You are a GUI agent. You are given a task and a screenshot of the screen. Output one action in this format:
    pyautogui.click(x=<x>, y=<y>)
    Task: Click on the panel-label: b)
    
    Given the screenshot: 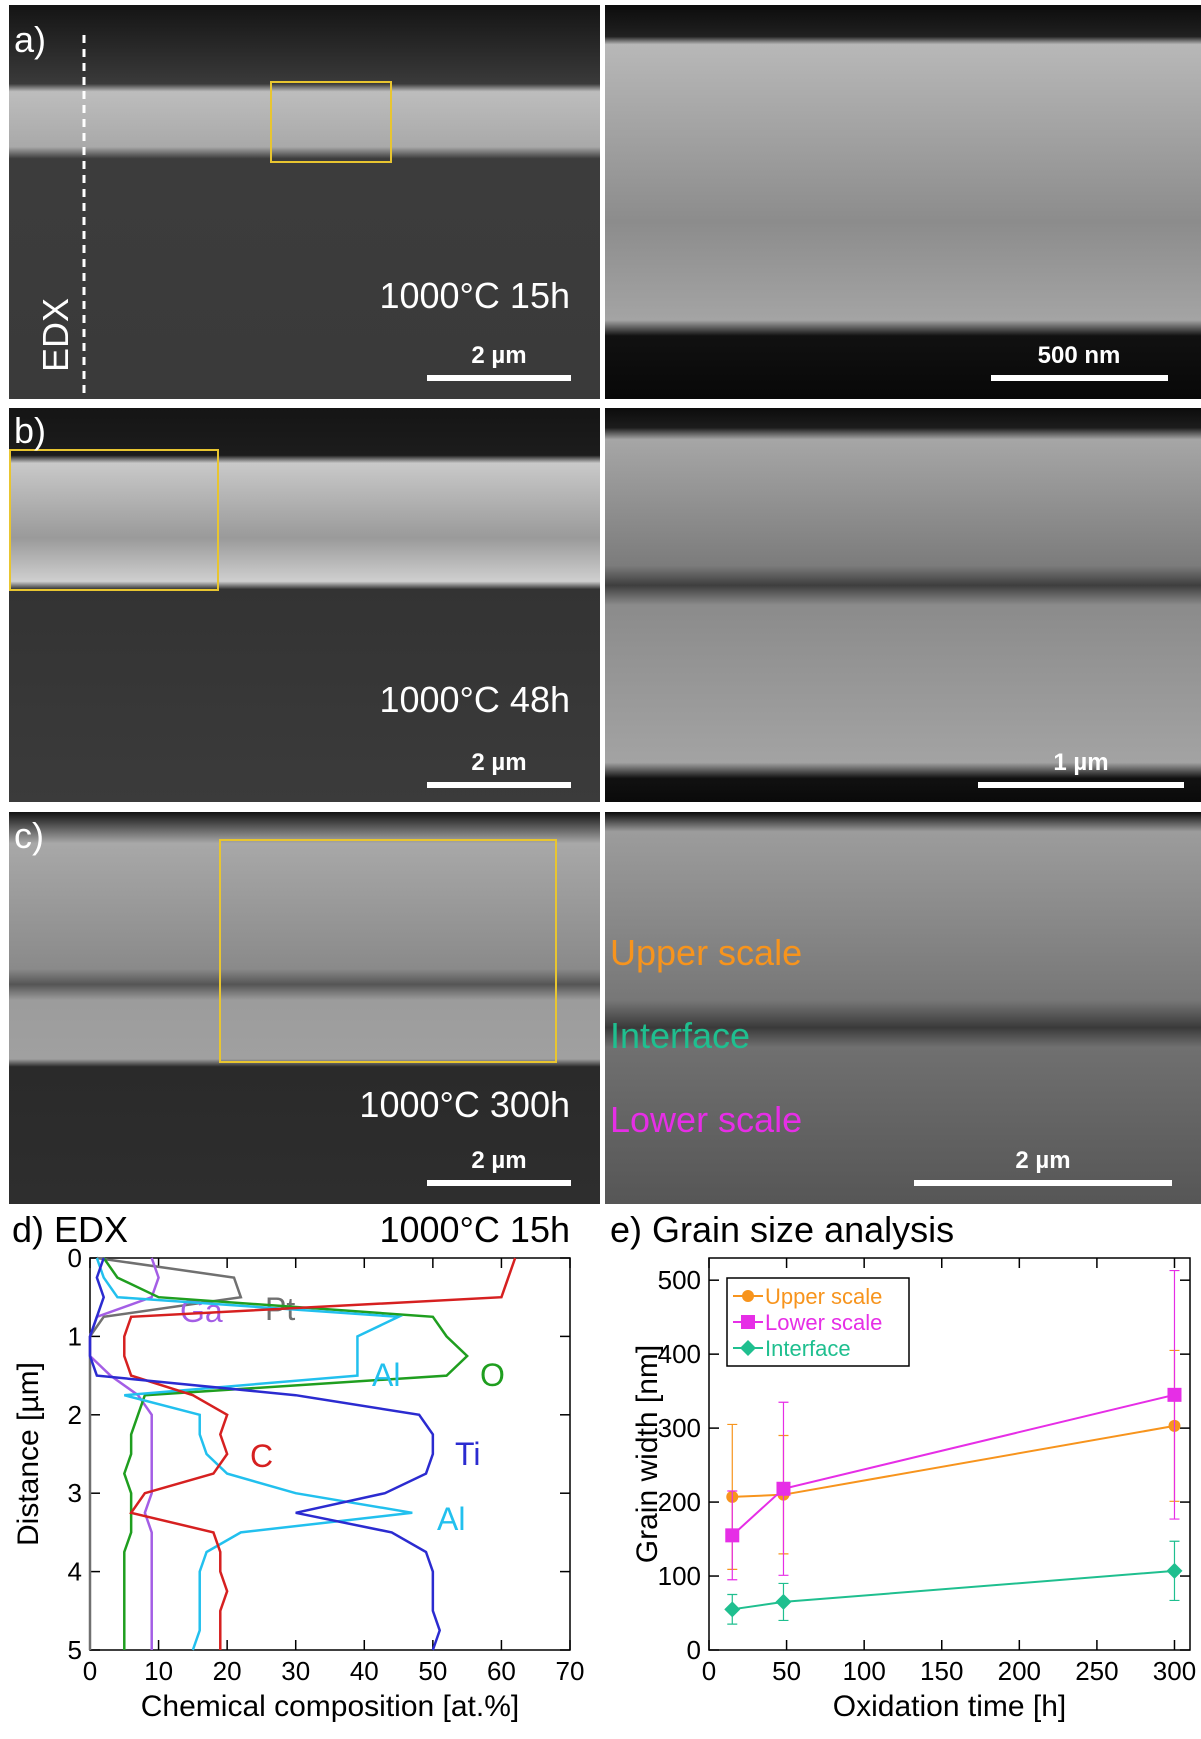 What is the action you would take?
    pyautogui.click(x=30, y=430)
    